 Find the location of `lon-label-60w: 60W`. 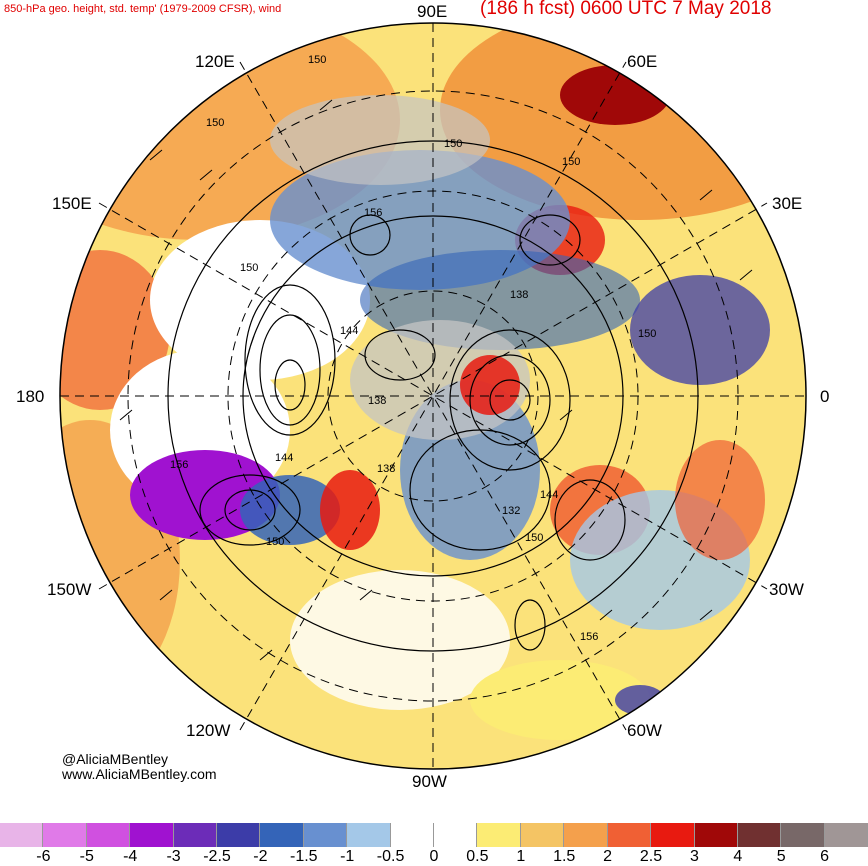

lon-label-60w: 60W is located at coordinates (644, 730).